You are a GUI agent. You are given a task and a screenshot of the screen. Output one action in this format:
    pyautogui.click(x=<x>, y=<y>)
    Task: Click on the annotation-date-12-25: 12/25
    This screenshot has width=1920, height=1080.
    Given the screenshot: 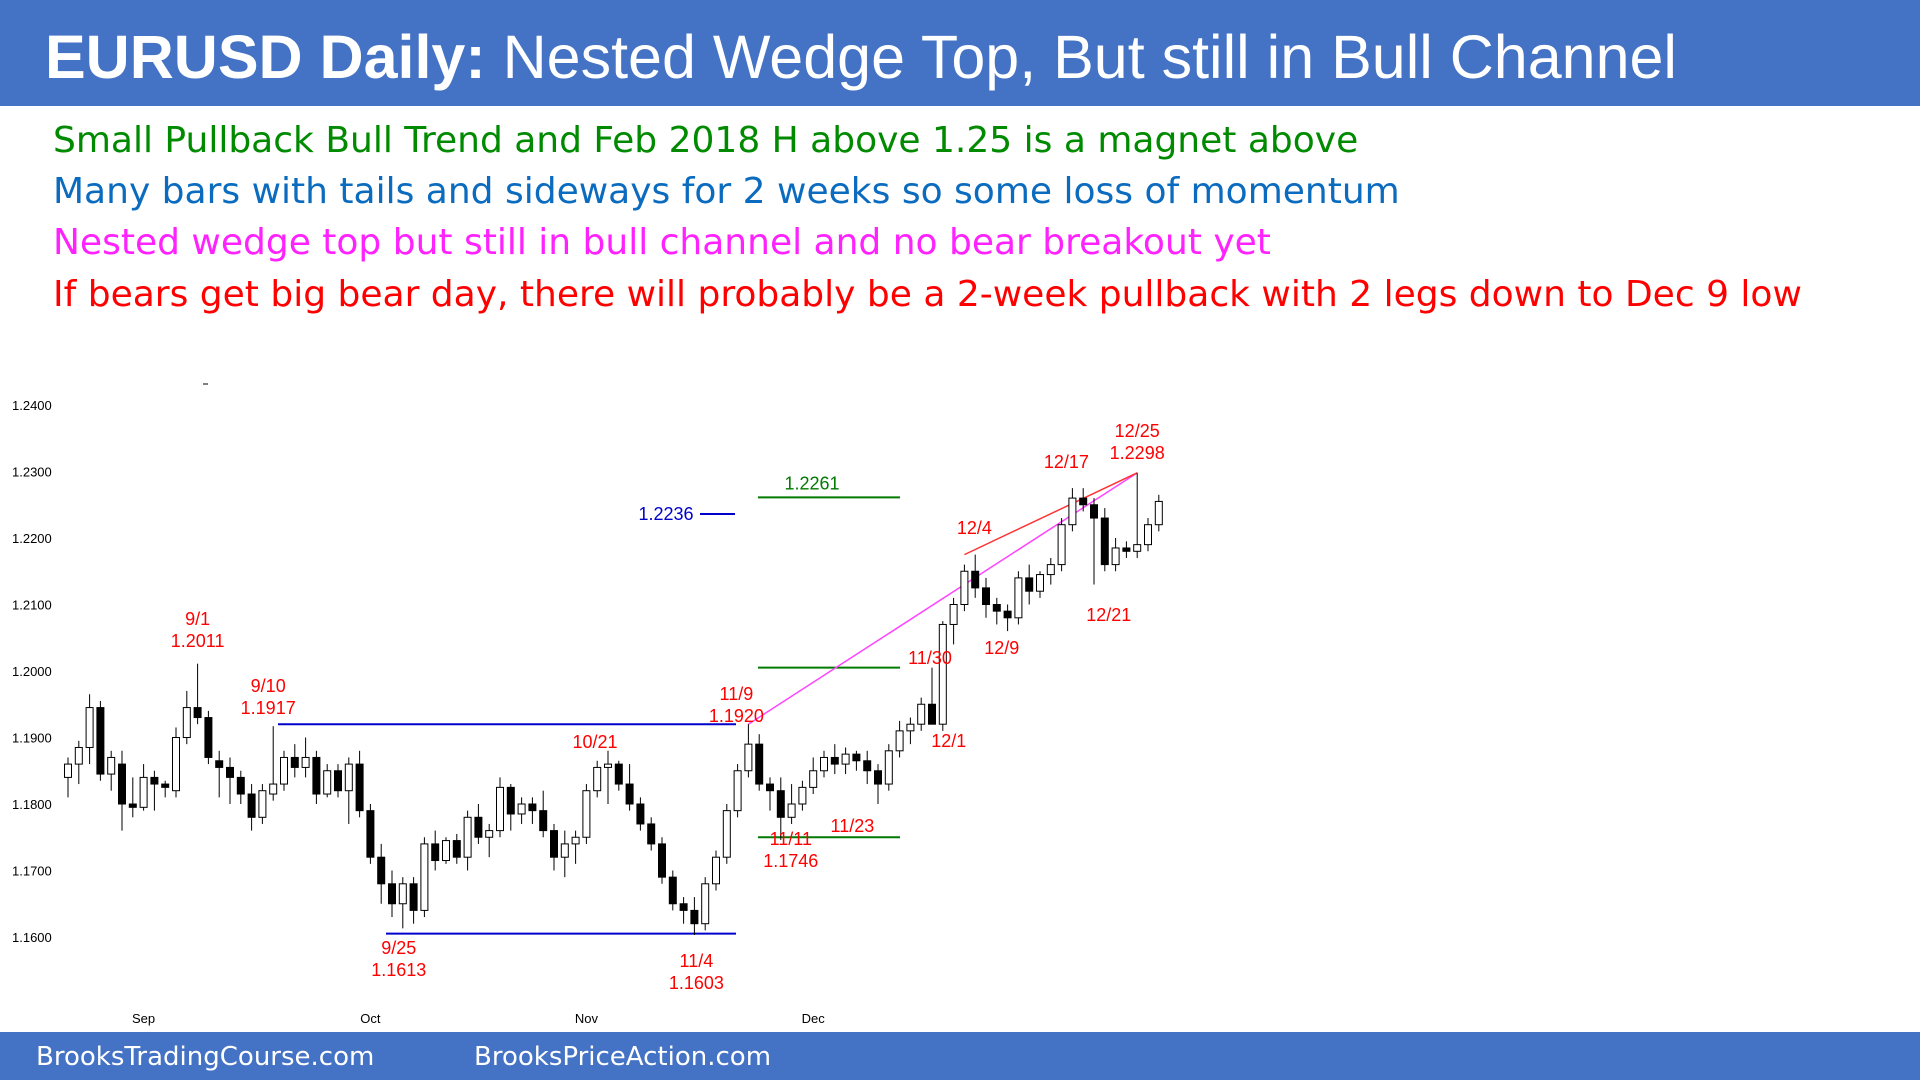 What is the action you would take?
    pyautogui.click(x=1137, y=431)
    